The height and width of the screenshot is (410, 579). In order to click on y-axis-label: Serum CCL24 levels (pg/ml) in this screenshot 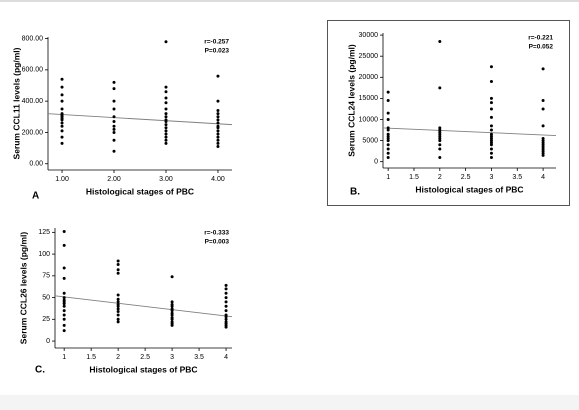, I will do `click(351, 100)`.